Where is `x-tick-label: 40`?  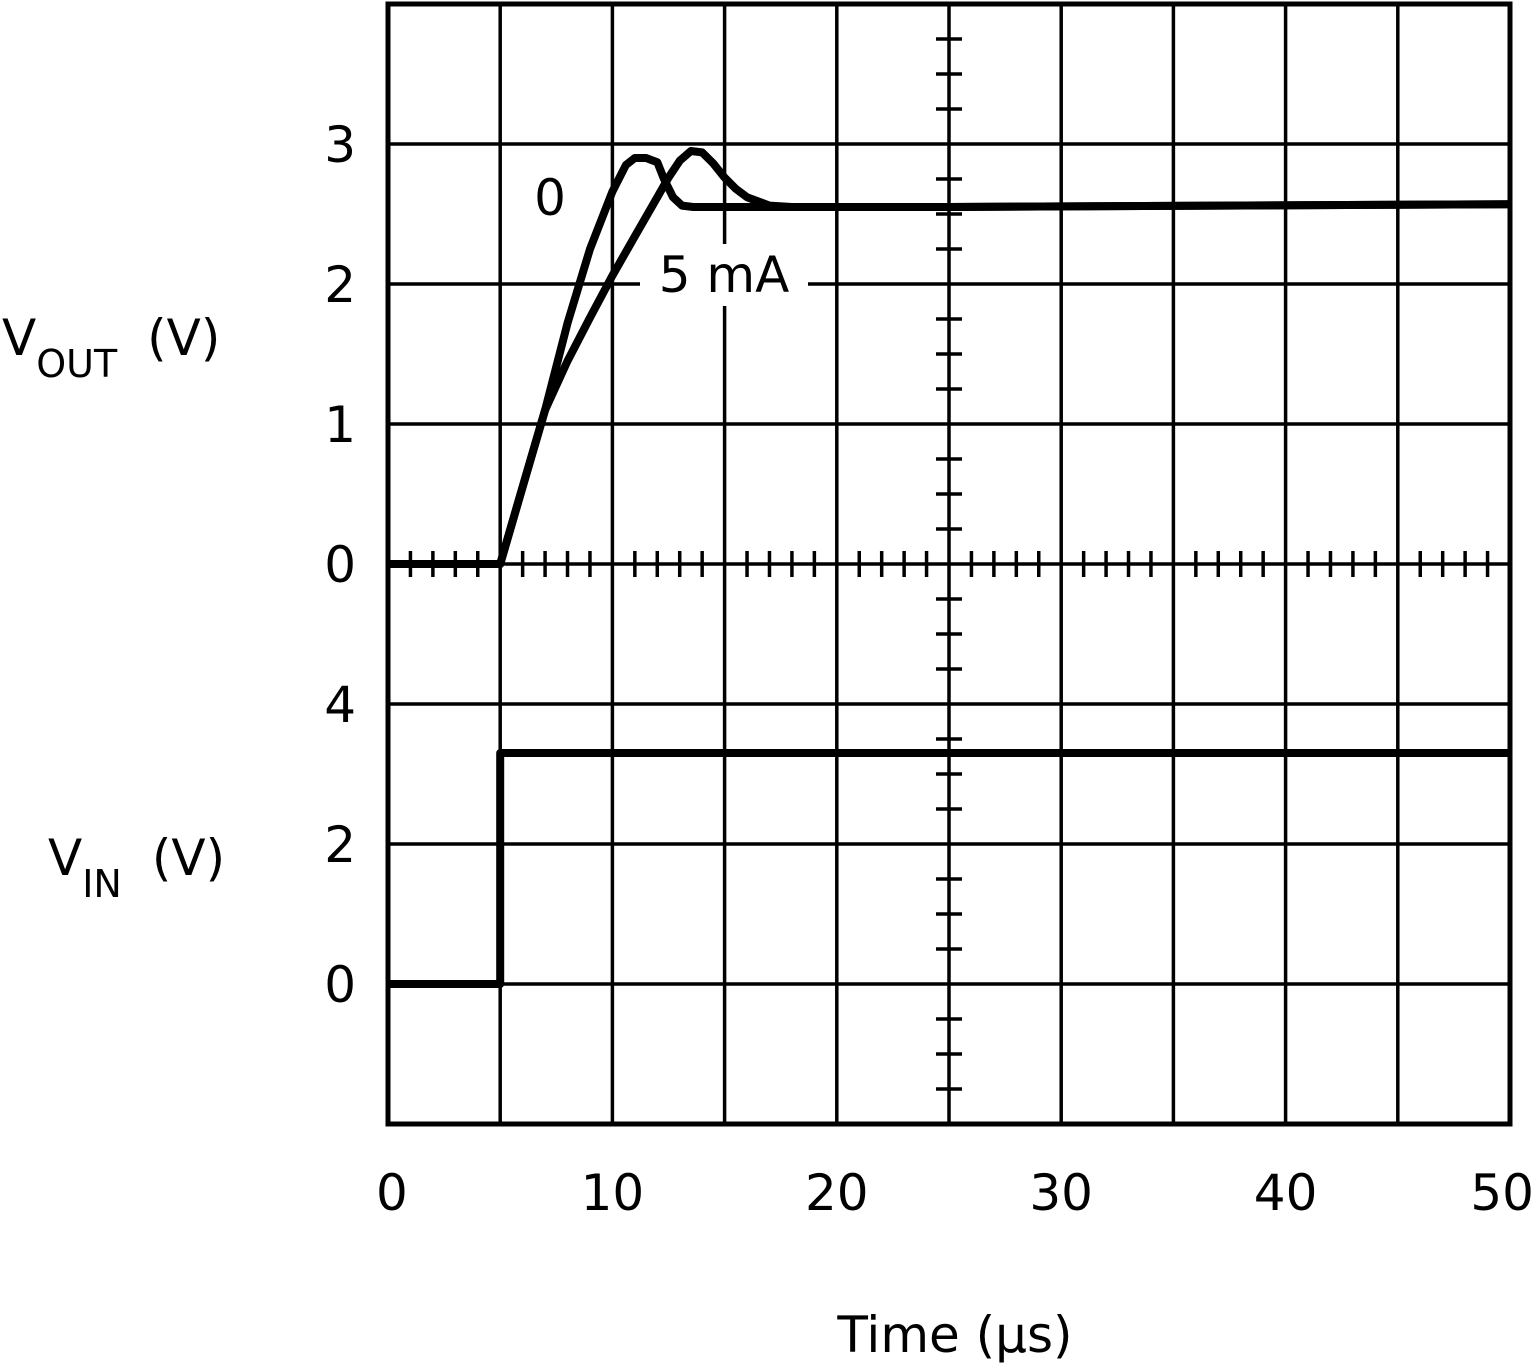 x-tick-label: 40 is located at coordinates (1286, 1193).